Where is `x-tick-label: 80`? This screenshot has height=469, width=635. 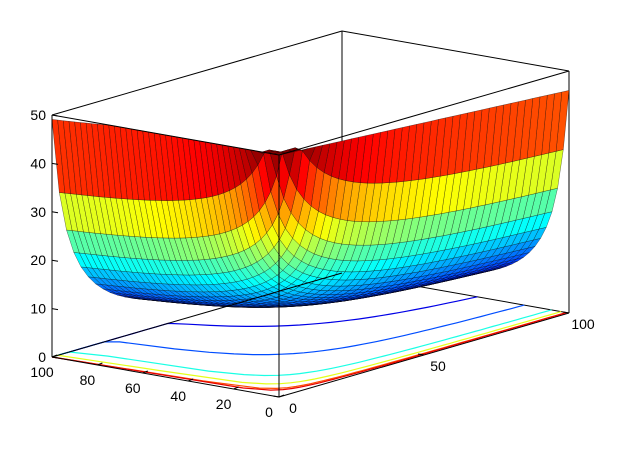 x-tick-label: 80 is located at coordinates (88, 380).